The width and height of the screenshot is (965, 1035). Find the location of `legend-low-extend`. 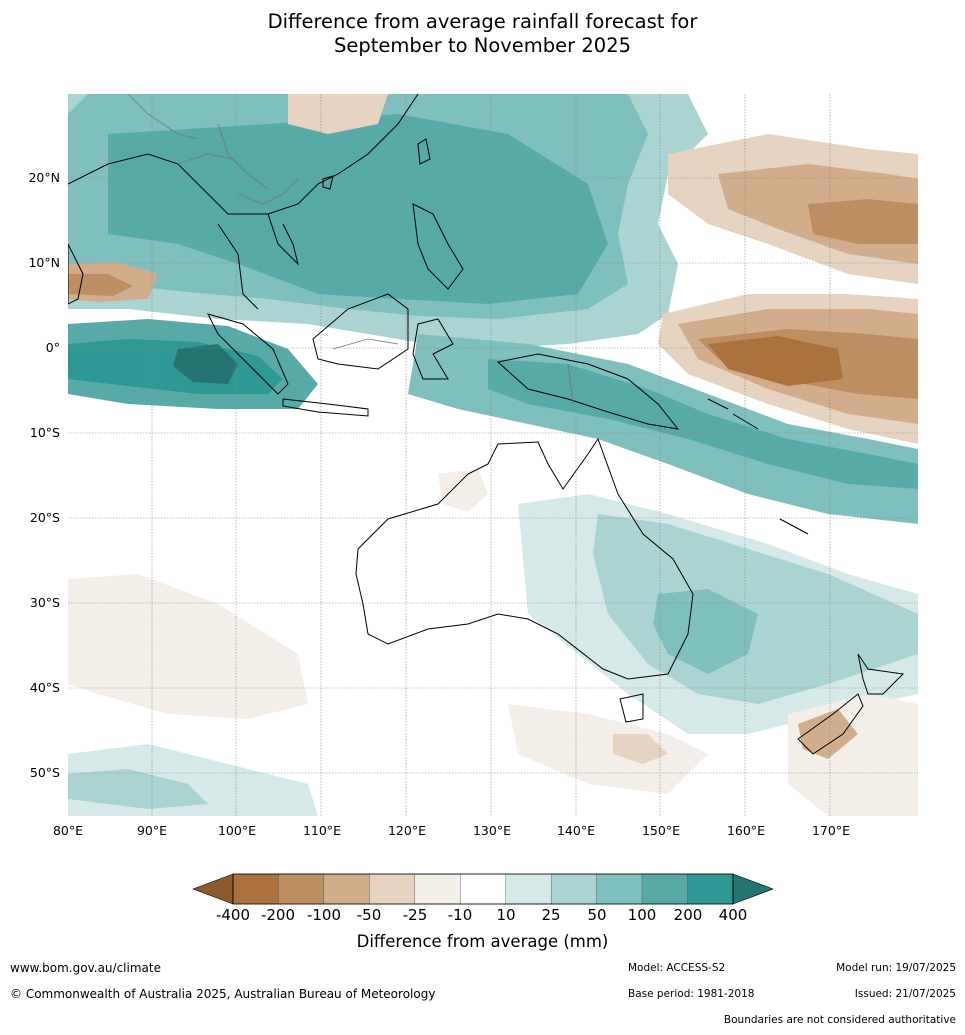

legend-low-extend is located at coordinates (213, 889).